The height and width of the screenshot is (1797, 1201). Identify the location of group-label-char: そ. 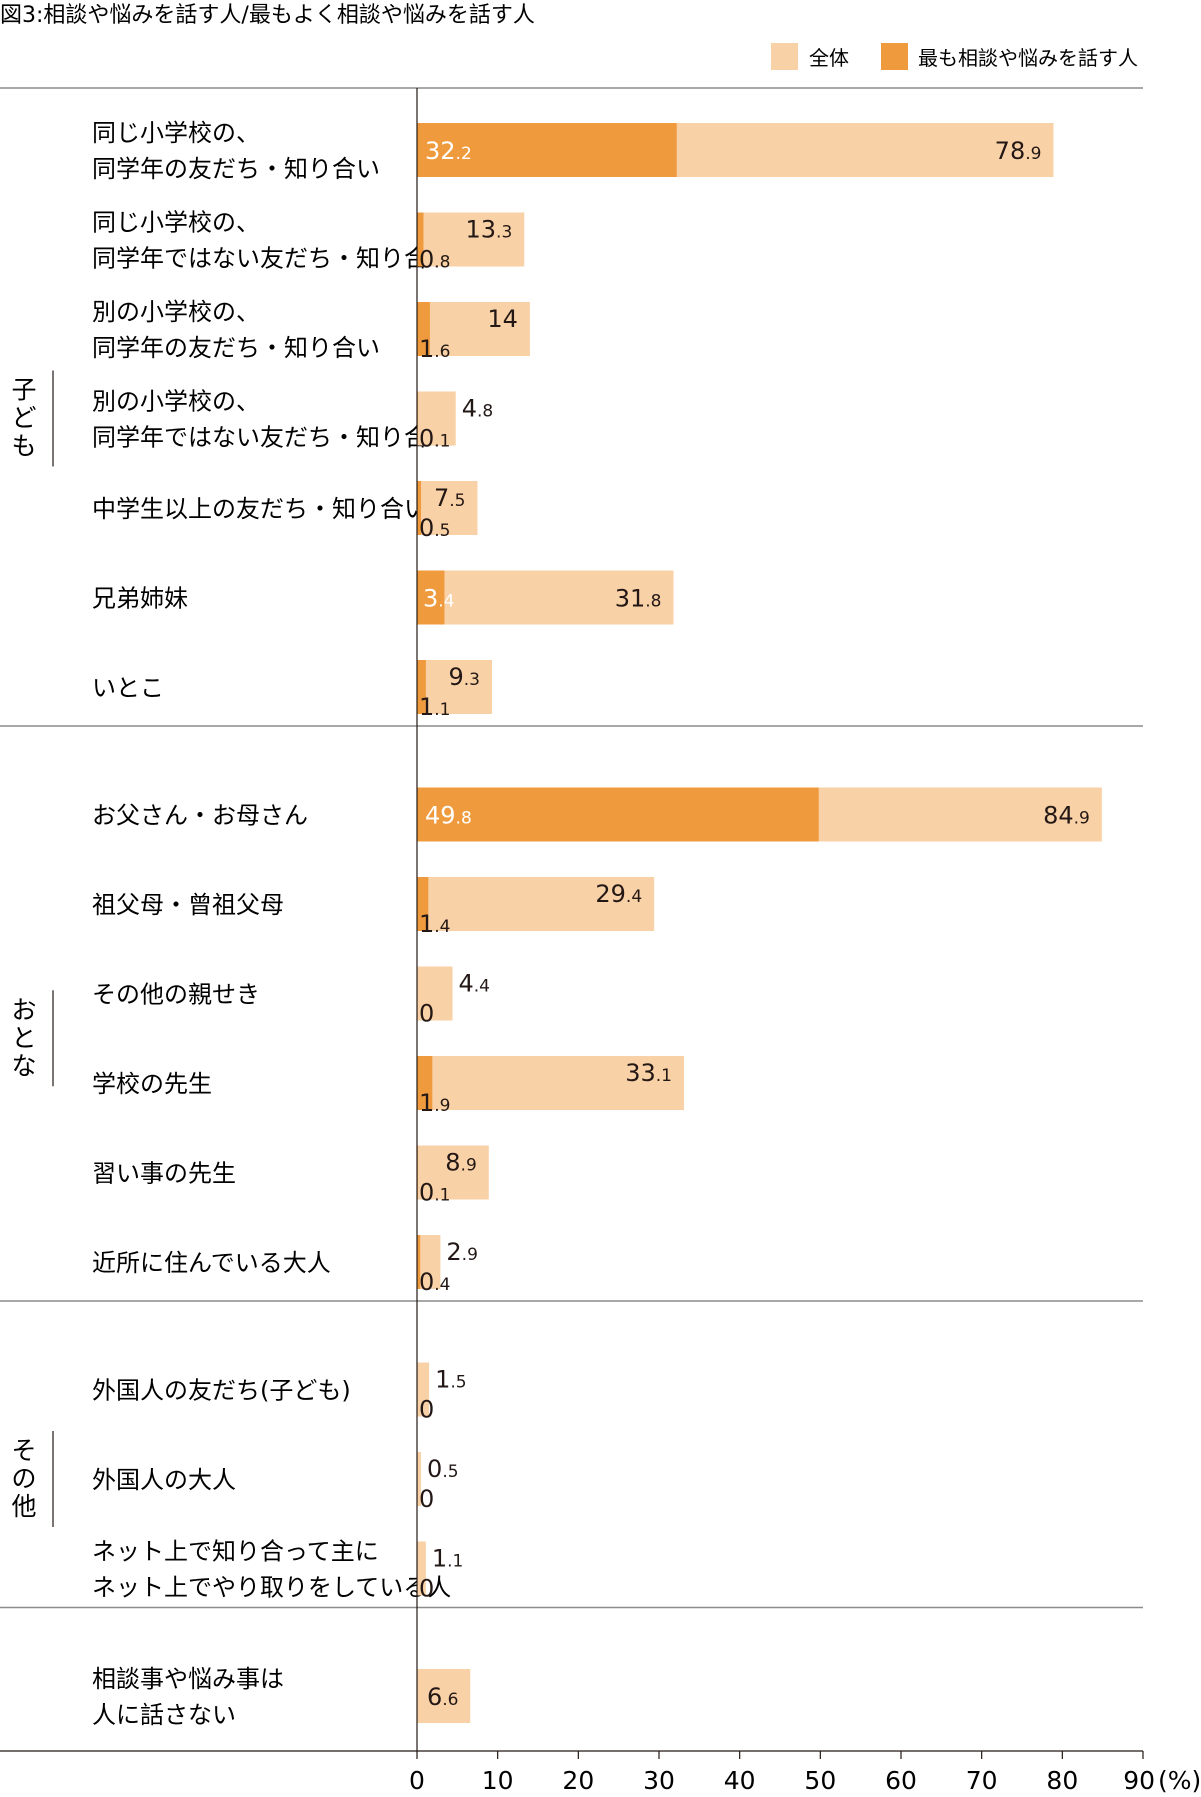
(23, 1450).